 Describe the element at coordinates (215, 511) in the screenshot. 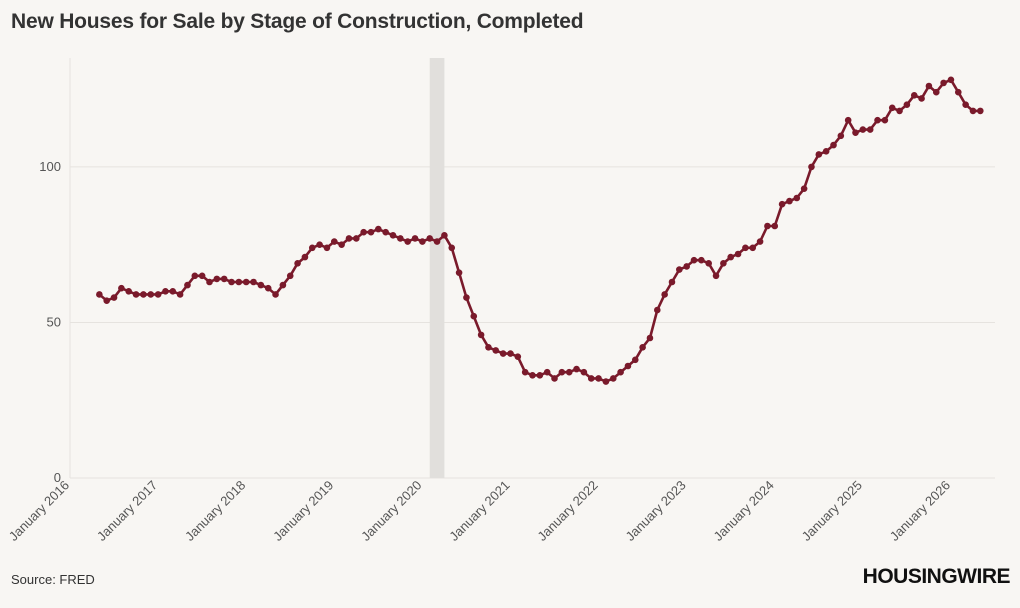

I see `x-tick-label: January 2018` at that location.